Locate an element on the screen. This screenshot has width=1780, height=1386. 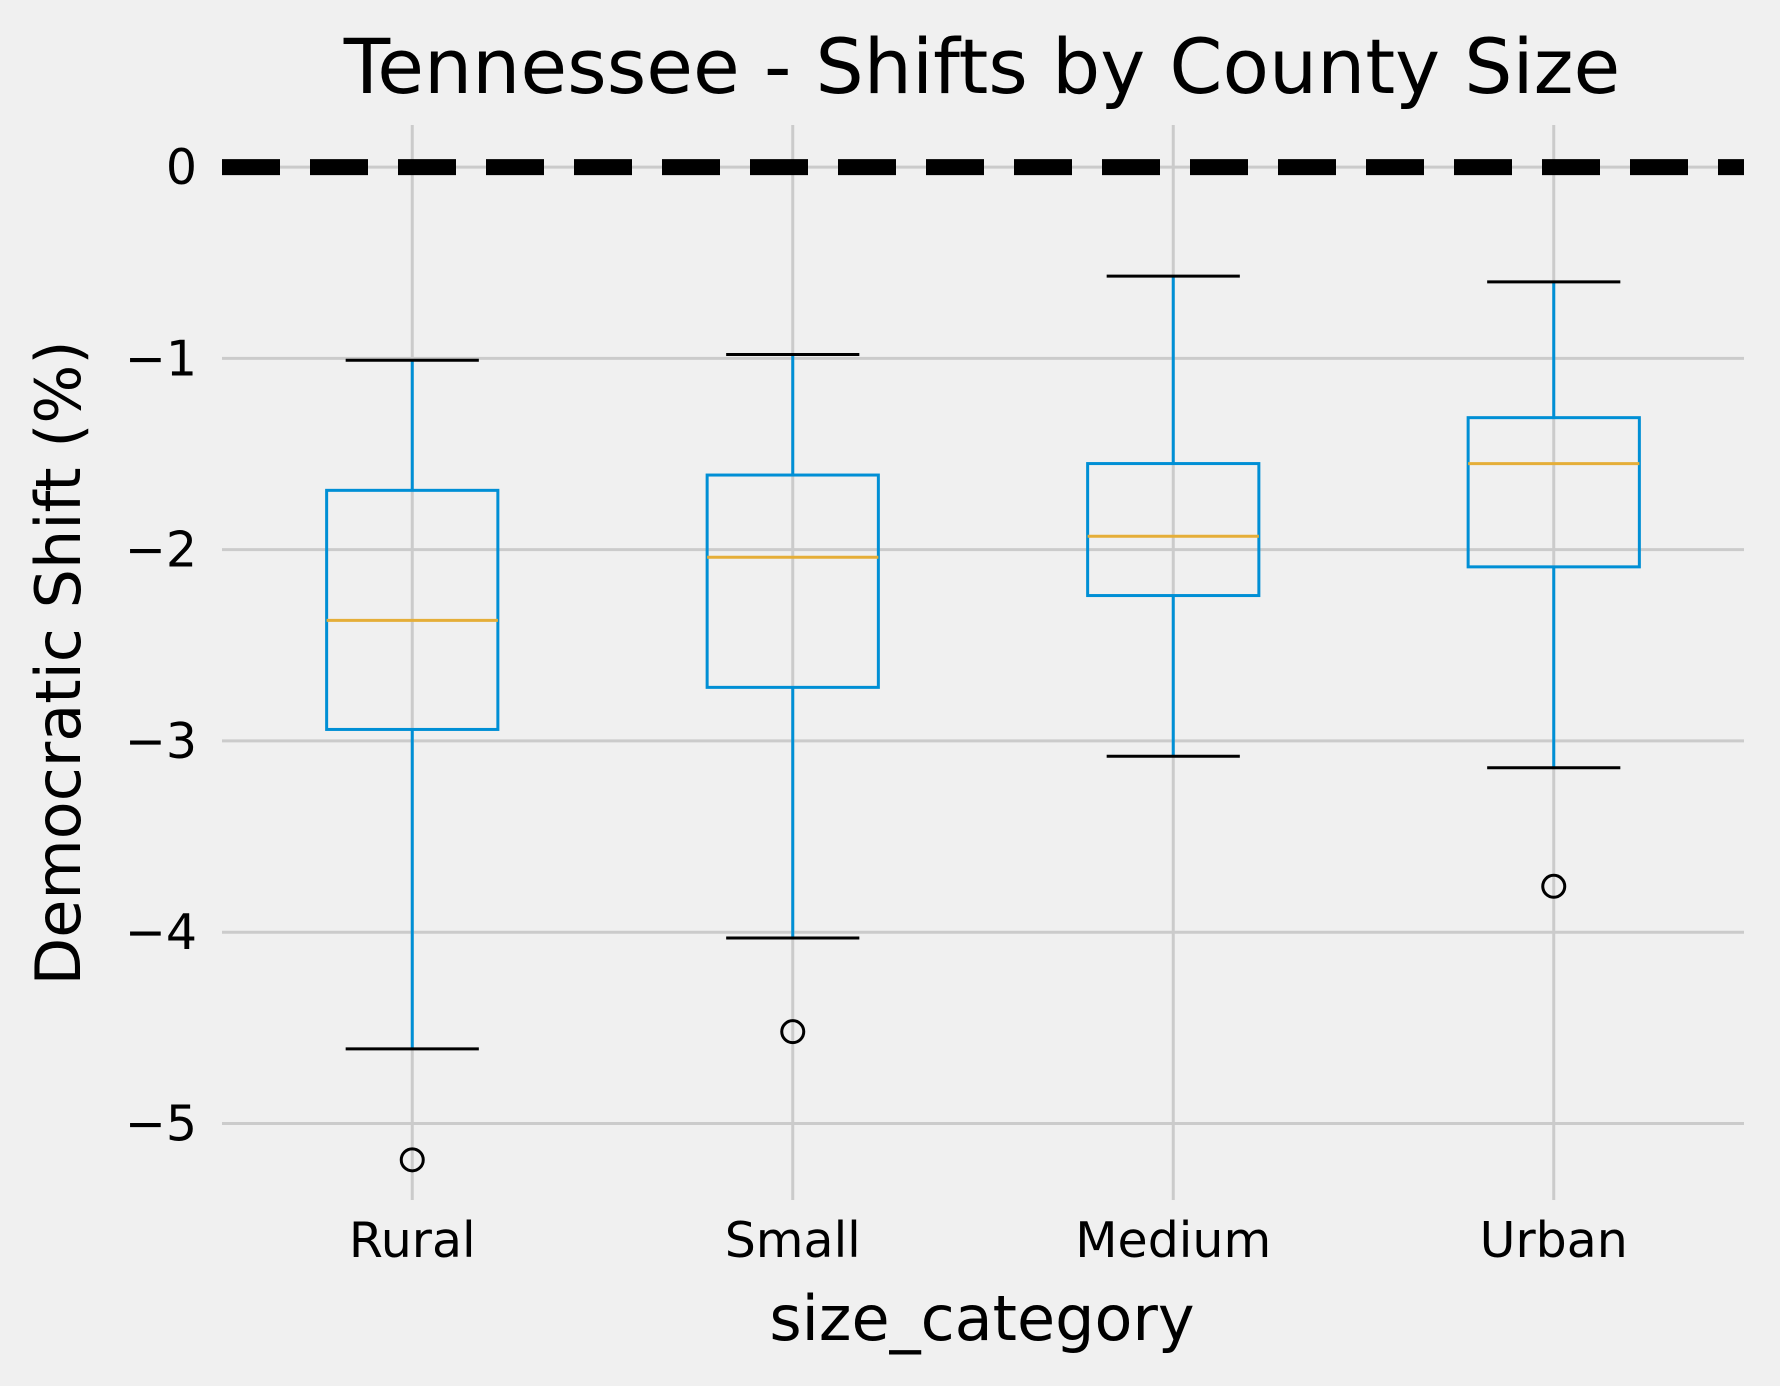
y-tick-label: −5 is located at coordinates (161, 1123).